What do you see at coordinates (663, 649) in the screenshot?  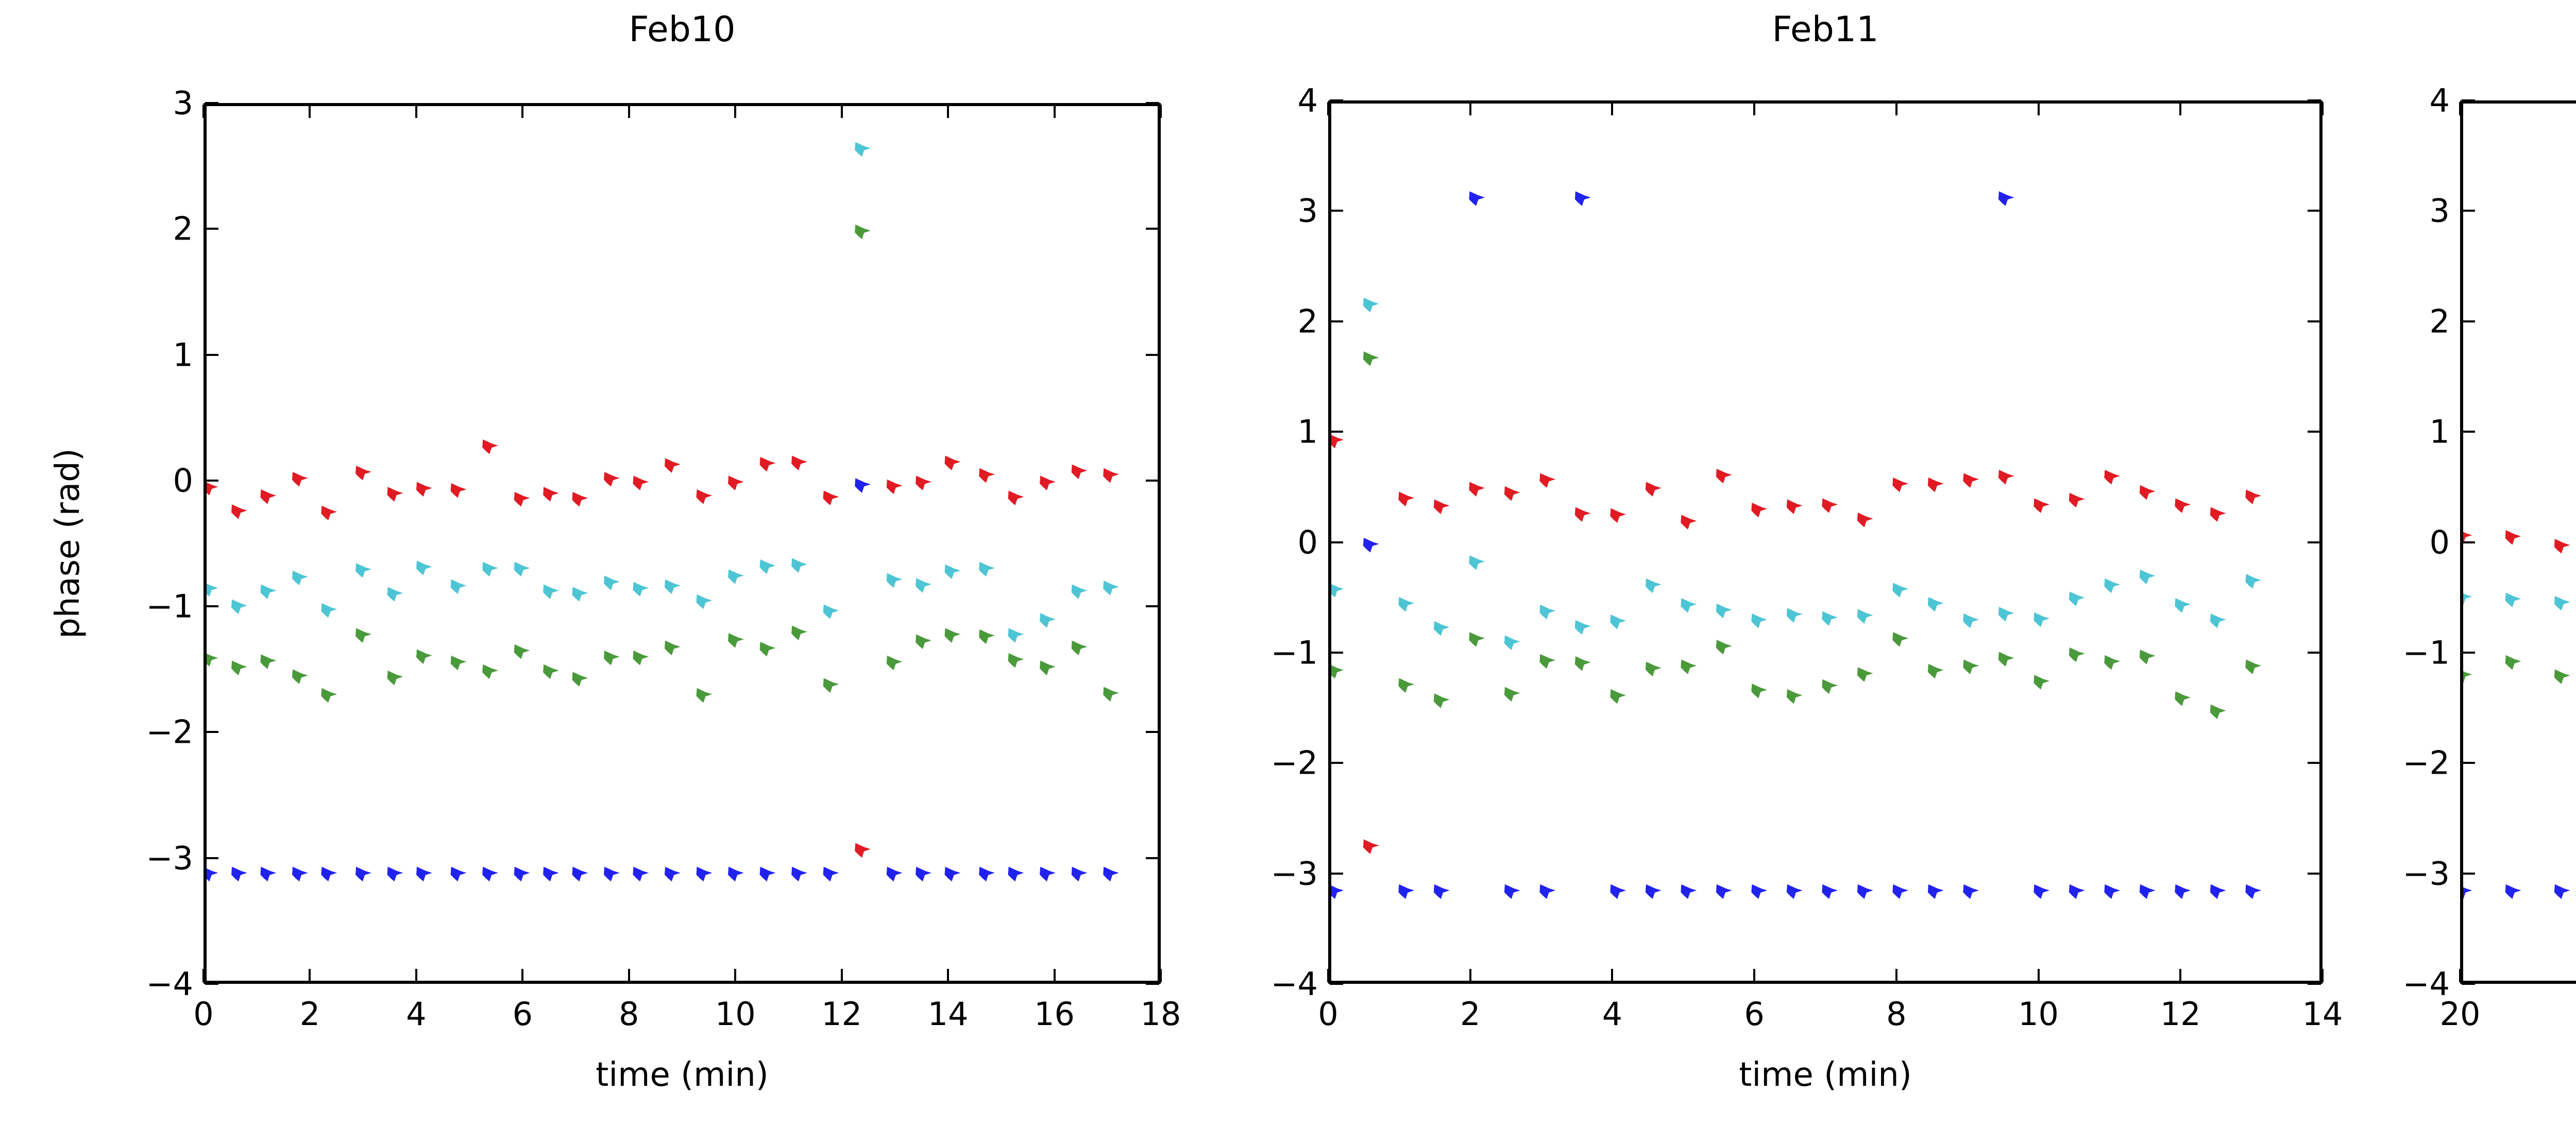 I see `series-red` at bounding box center [663, 649].